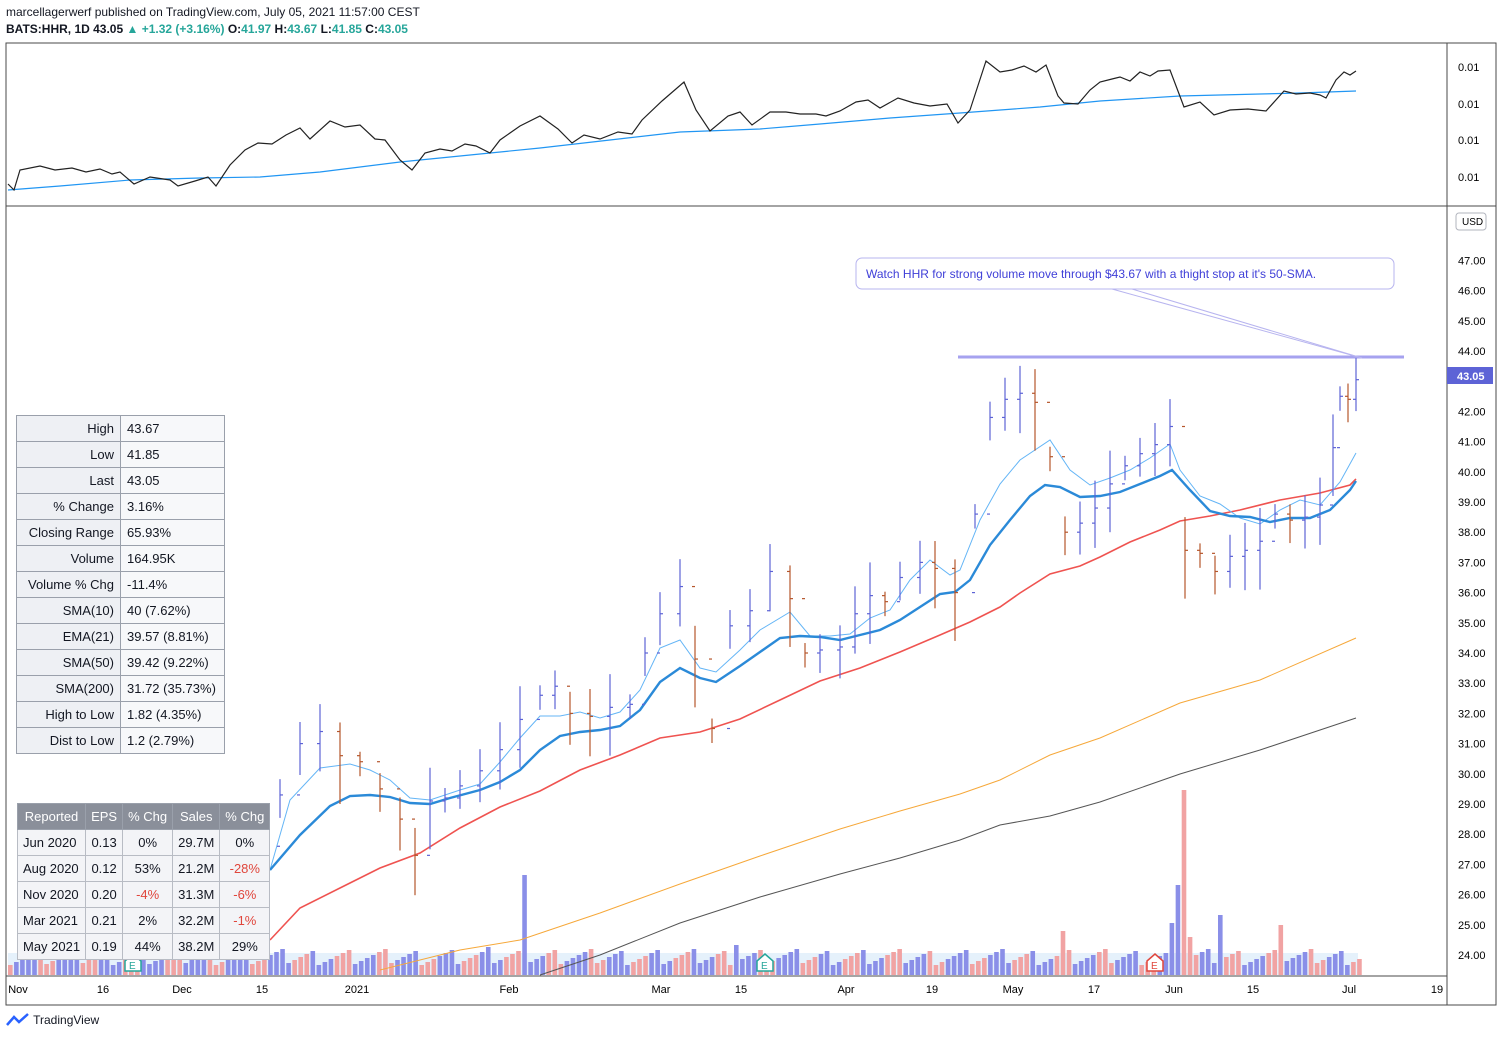 The image size is (1502, 1040). I want to click on earnings-header: Sales, so click(196, 816).